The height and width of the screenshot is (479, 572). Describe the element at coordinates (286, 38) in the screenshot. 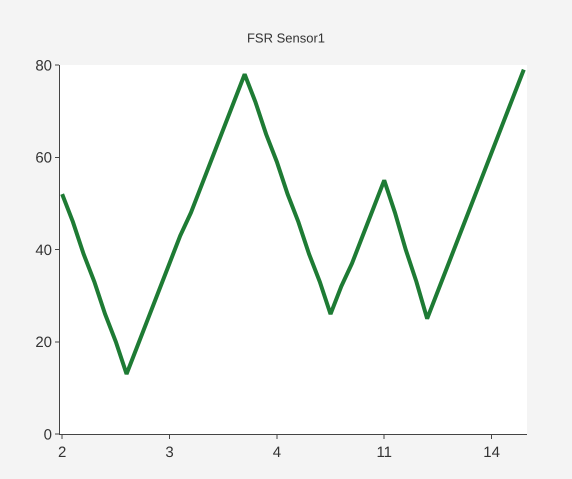

I see `chart-title: FSR Sensor1` at that location.